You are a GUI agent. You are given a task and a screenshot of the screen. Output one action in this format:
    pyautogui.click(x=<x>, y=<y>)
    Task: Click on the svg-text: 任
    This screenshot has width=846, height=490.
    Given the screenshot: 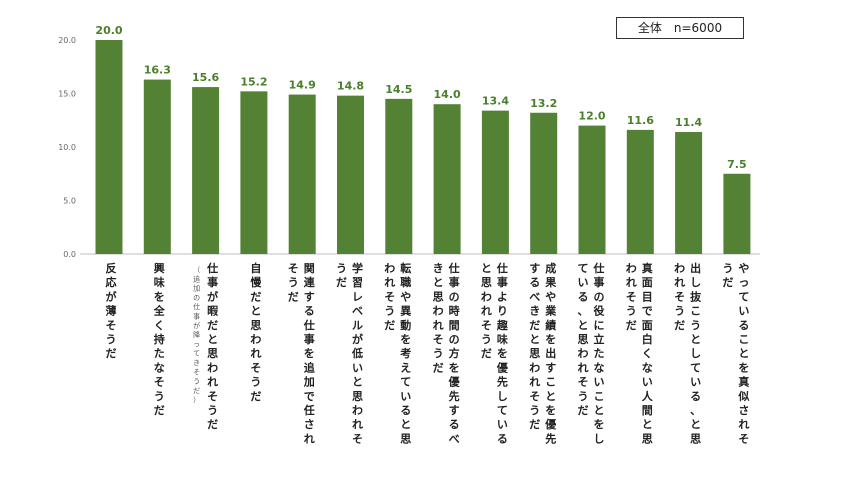 What is the action you would take?
    pyautogui.click(x=309, y=410)
    